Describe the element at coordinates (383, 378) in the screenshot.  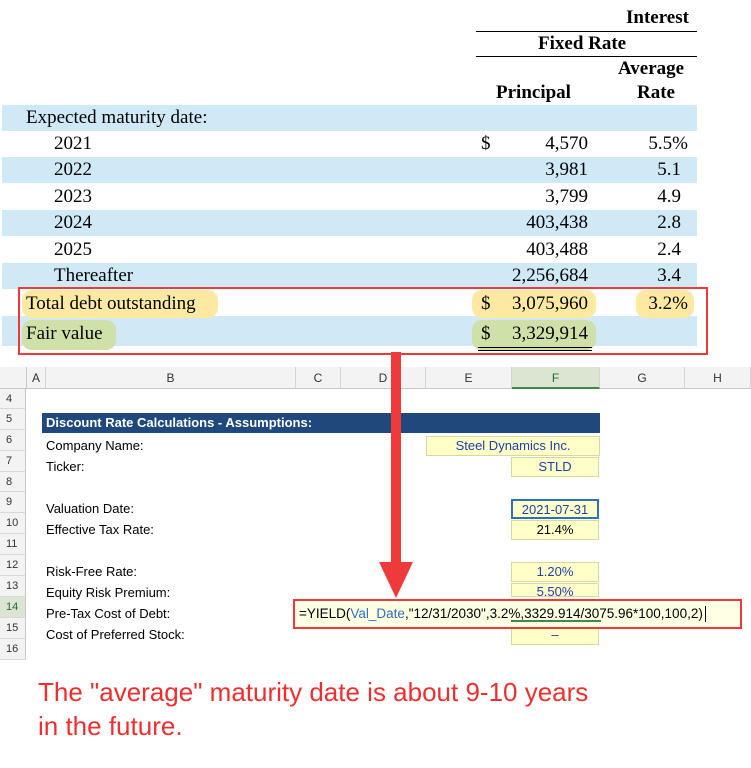
I see `column-header-d: D` at that location.